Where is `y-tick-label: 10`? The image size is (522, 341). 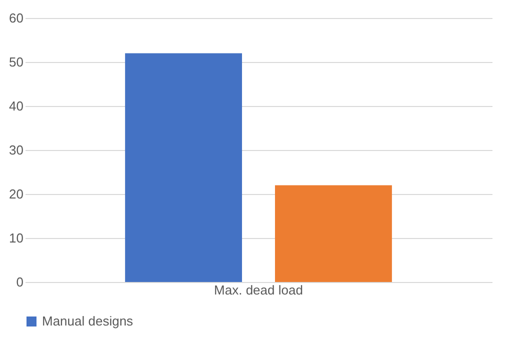
y-tick-label: 10 is located at coordinates (16, 238).